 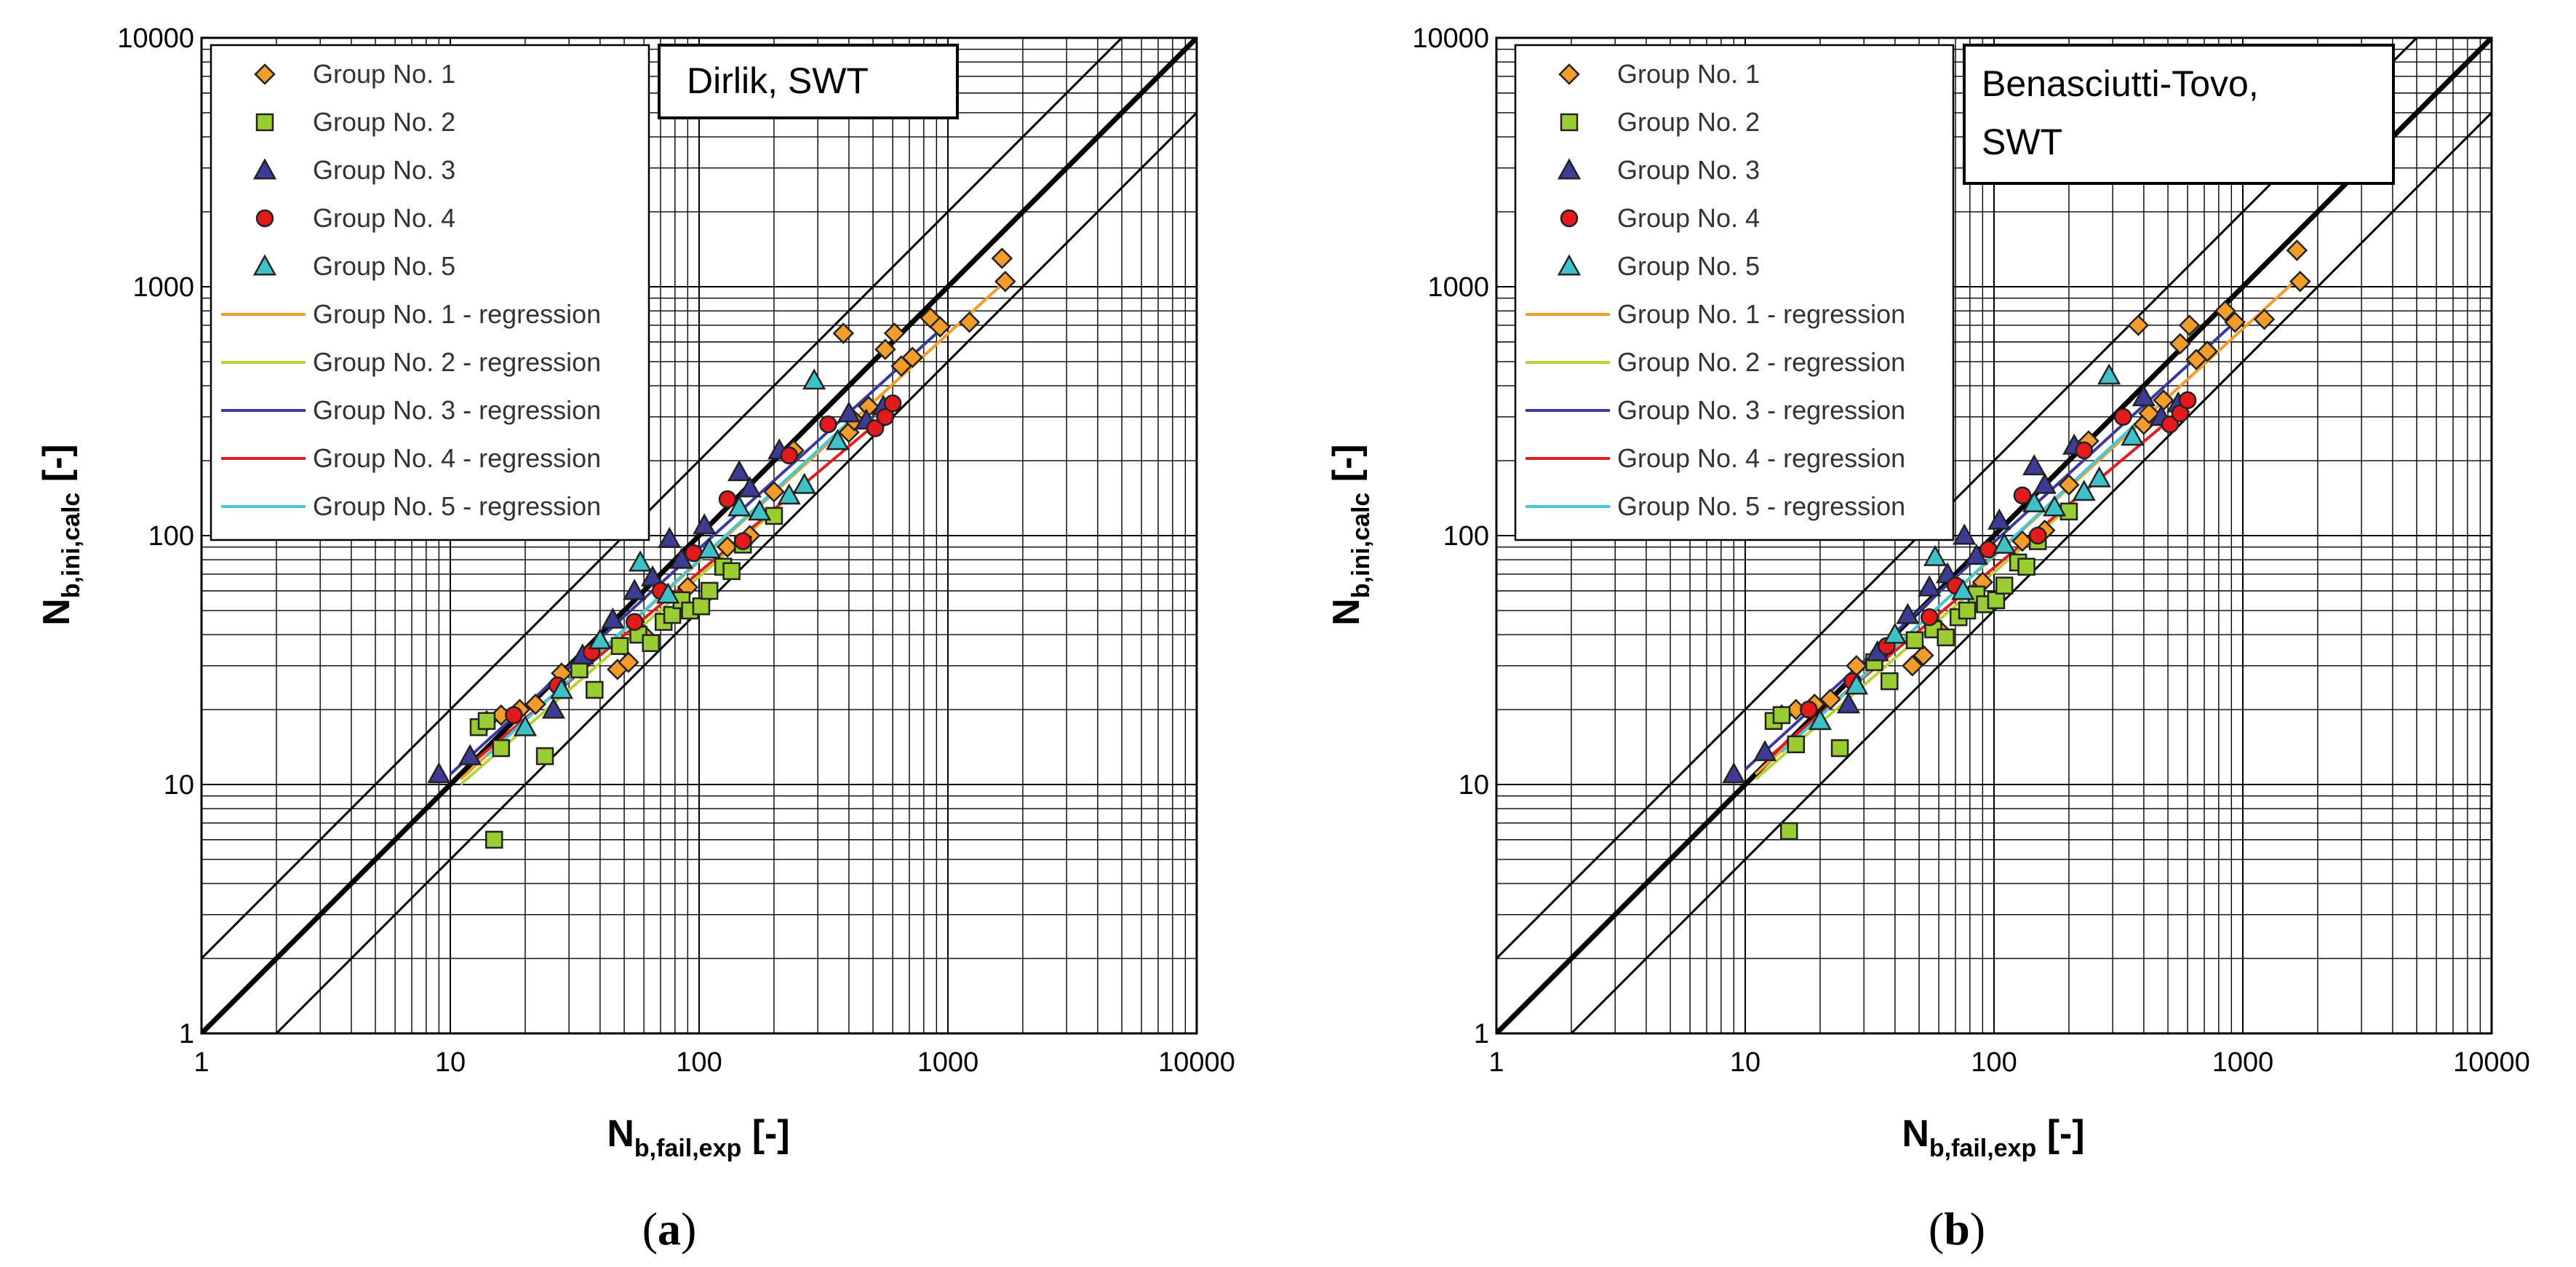 What do you see at coordinates (1994, 1063) in the screenshot?
I see `x-tick-label: 100` at bounding box center [1994, 1063].